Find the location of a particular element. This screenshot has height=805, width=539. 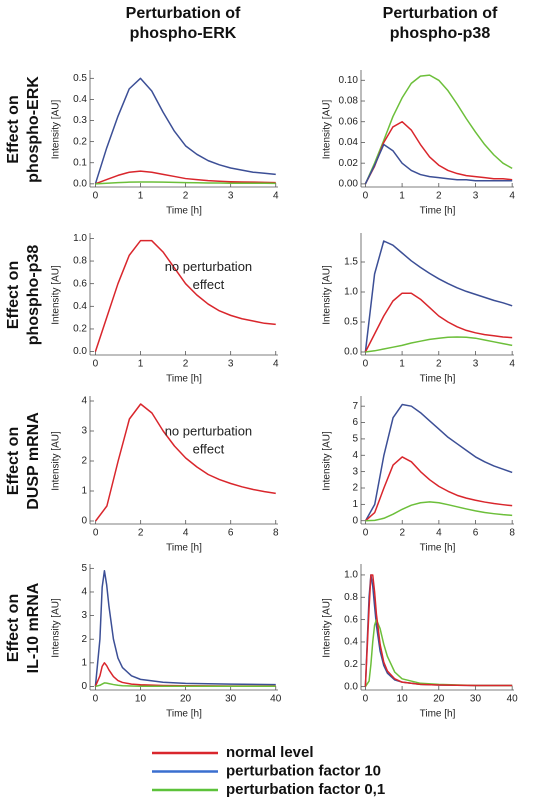

y-tick-label: 0.04 is located at coordinates (349, 142).